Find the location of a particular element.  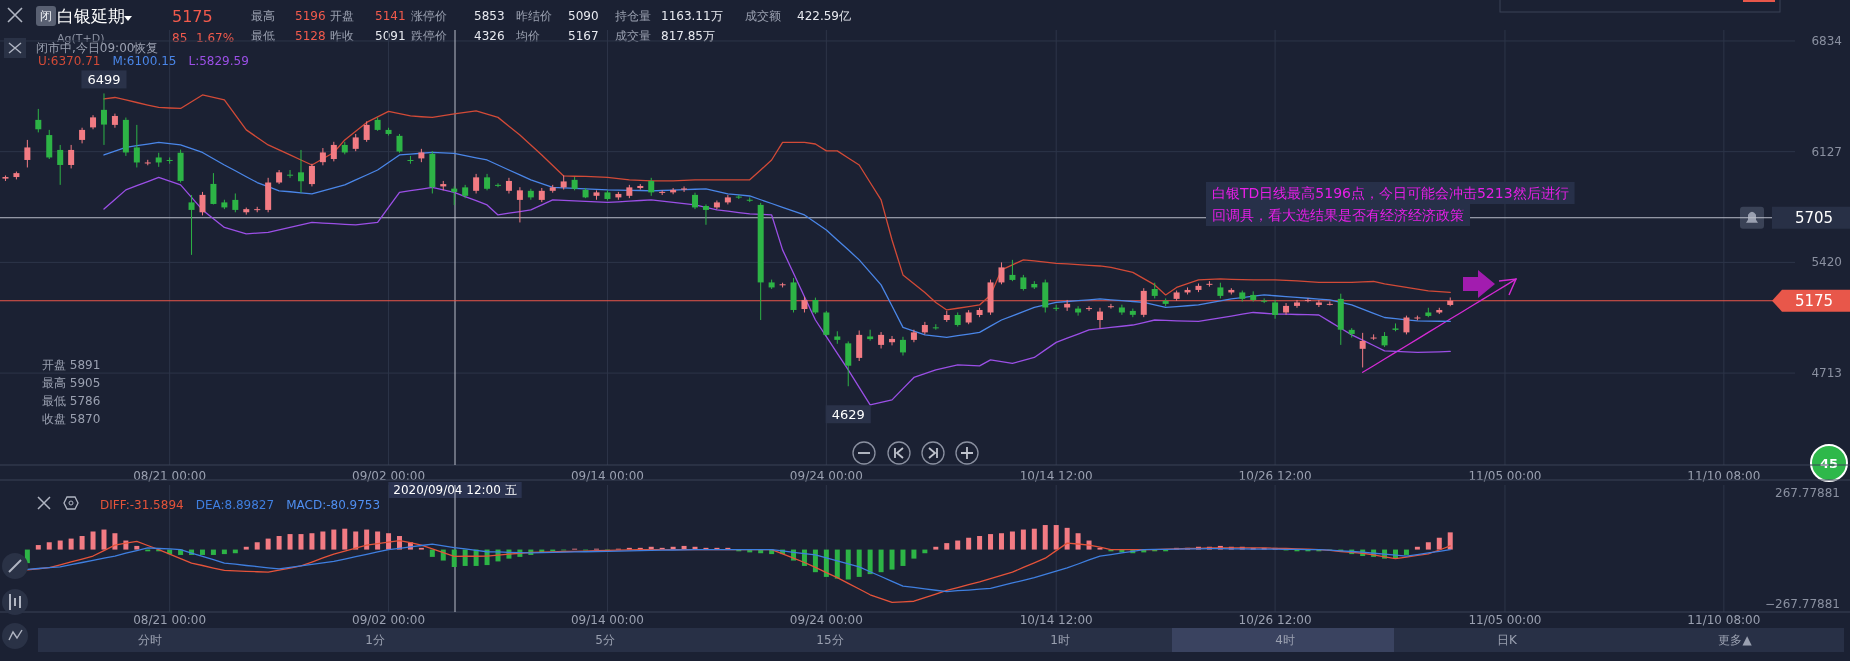

annotation: 最高 5905 is located at coordinates (71, 383).